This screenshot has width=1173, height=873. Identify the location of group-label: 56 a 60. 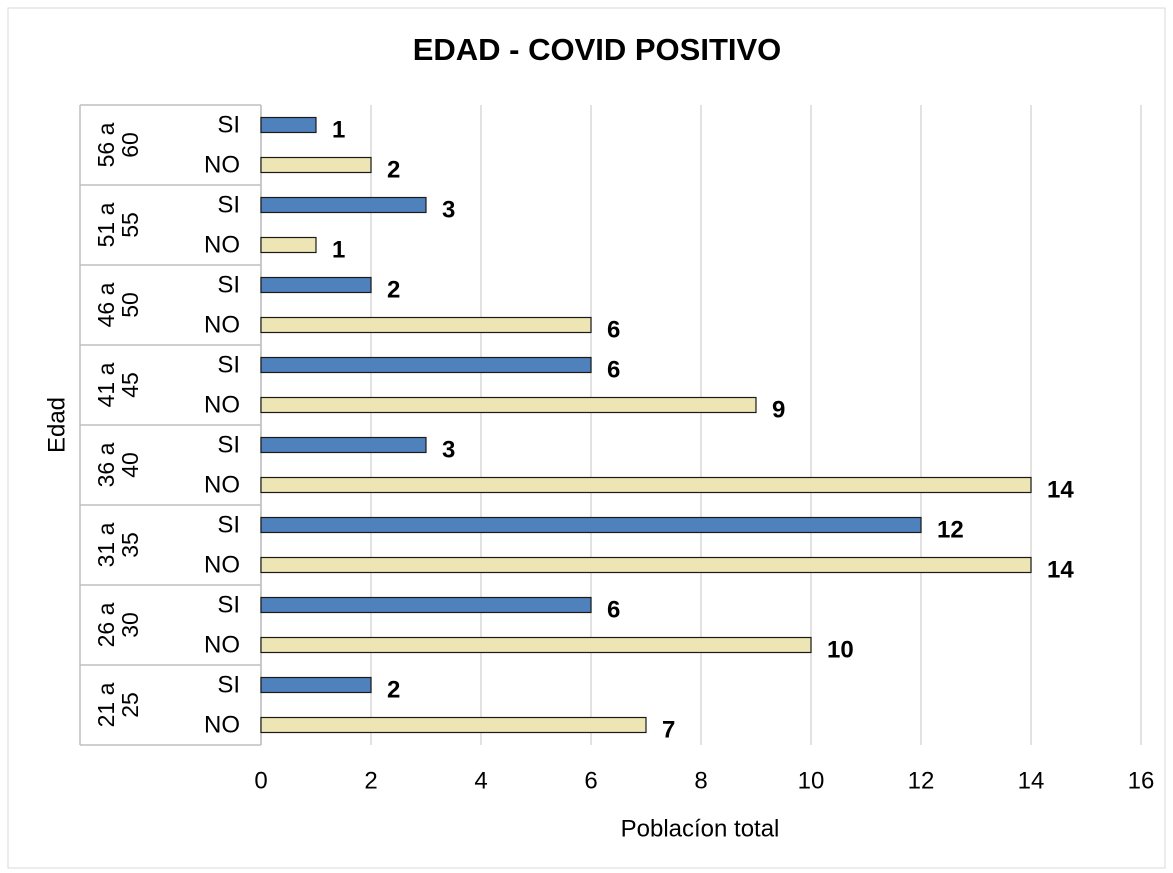
(118, 145).